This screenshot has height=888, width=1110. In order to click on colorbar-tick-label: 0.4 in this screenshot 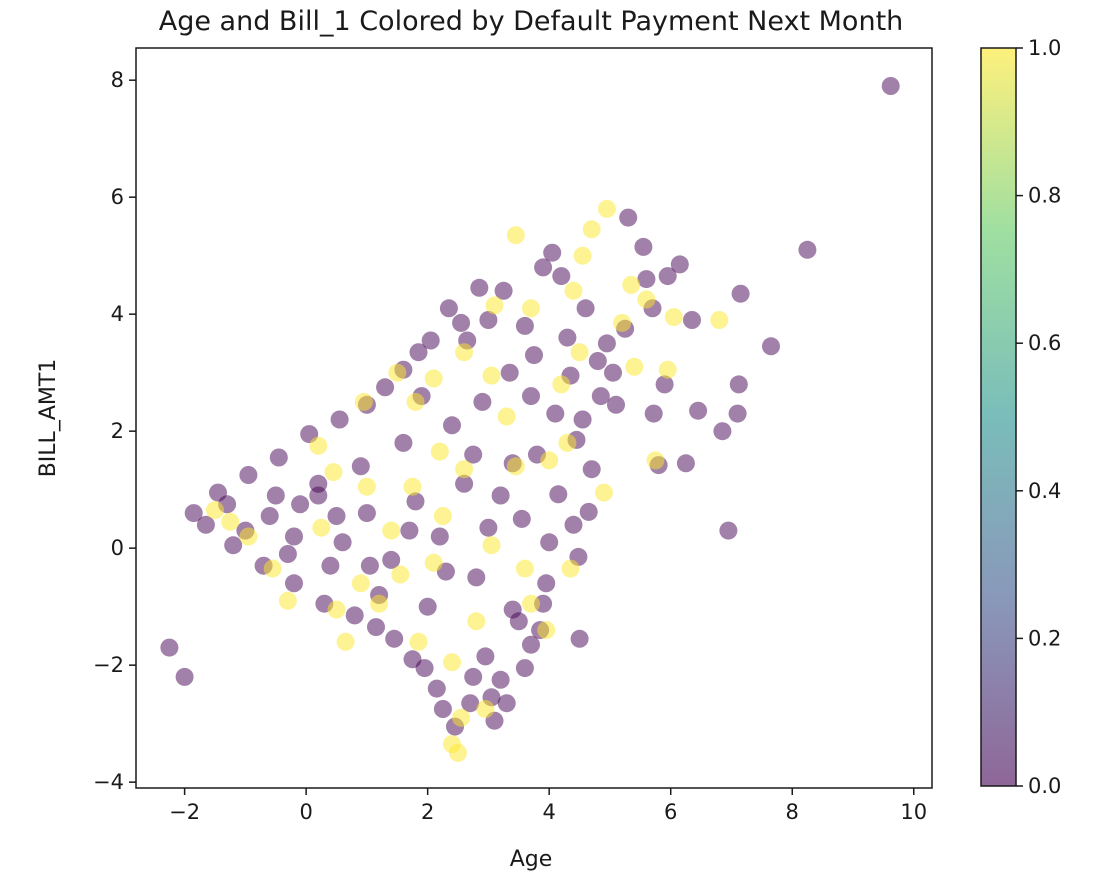, I will do `click(1044, 491)`.